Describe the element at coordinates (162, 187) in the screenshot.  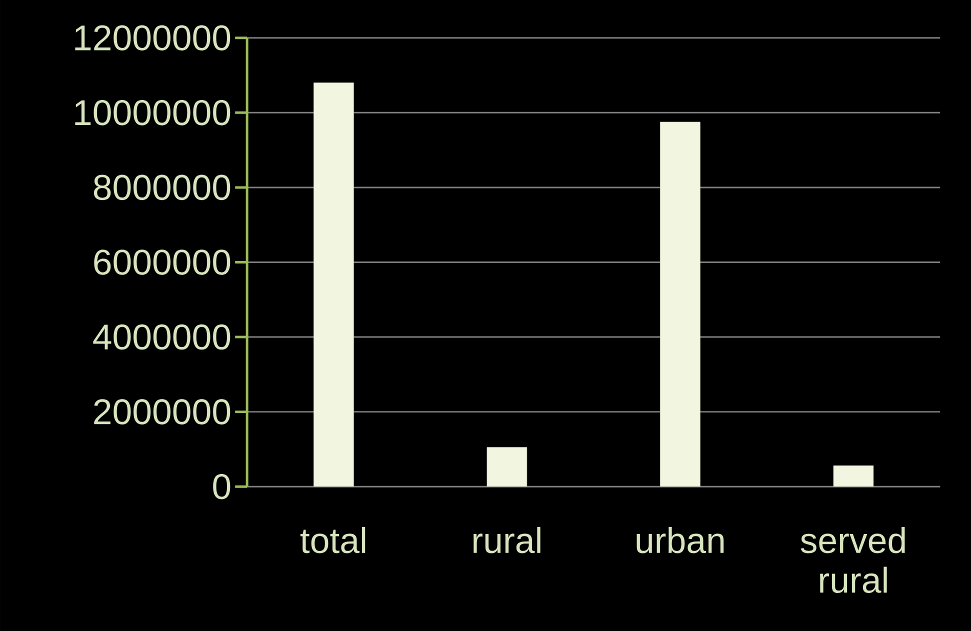
I see `y-tick-label: 8000000` at that location.